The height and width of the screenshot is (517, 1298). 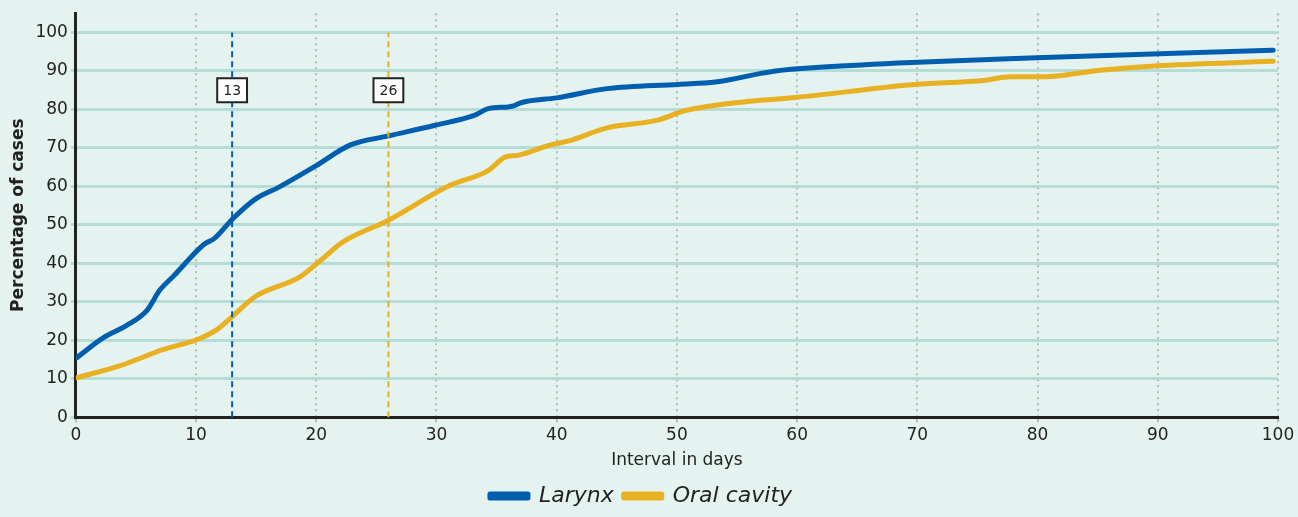 I want to click on y-tick-label: 10, so click(x=57, y=377).